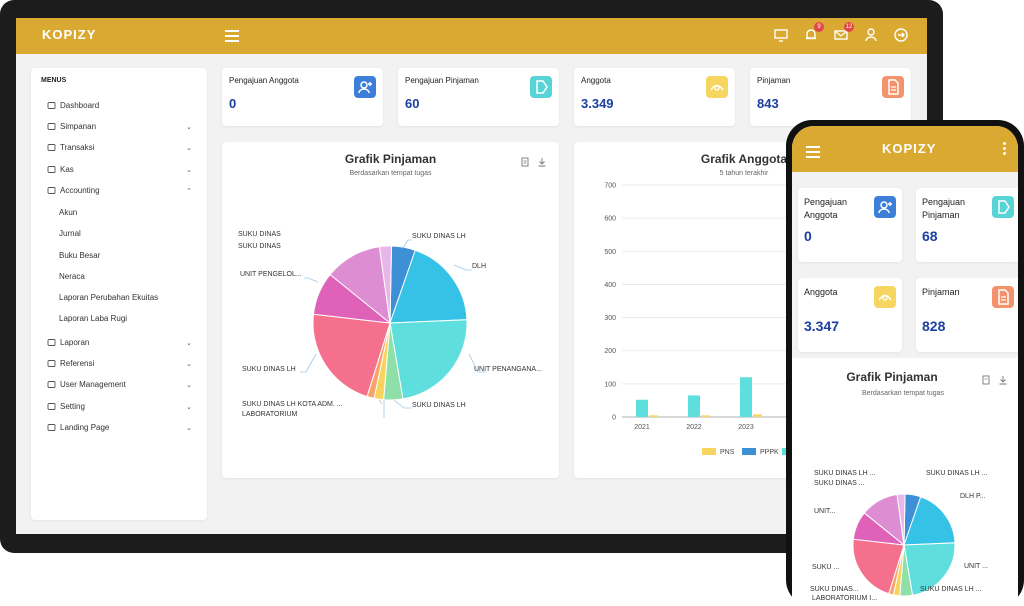  Describe the element at coordinates (119, 427) in the screenshot. I see `sidebar-item-landing-page: Landing Page ⌄` at that location.